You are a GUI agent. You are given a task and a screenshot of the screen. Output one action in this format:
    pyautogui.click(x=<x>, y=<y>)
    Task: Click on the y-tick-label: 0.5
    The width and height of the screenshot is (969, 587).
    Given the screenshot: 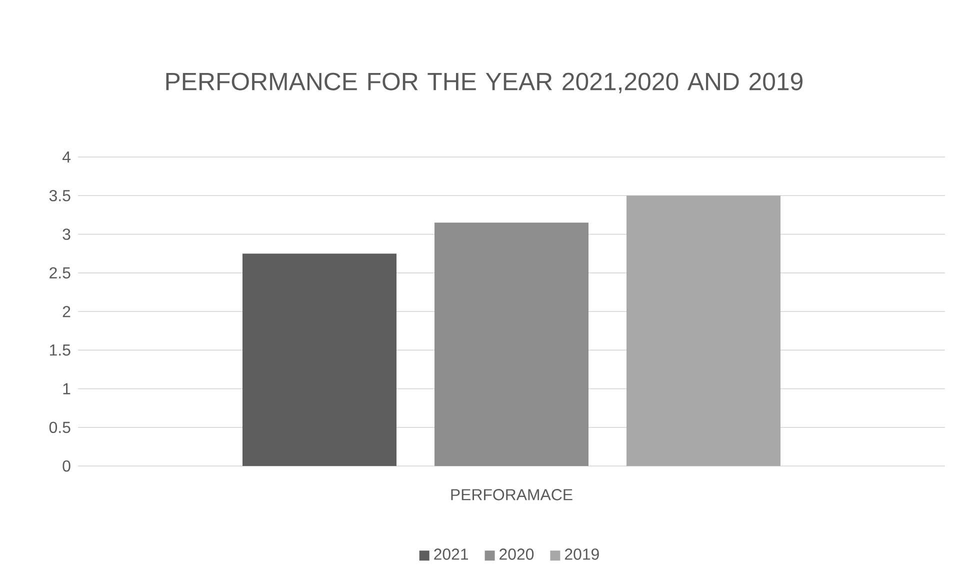 What is the action you would take?
    pyautogui.click(x=59, y=428)
    